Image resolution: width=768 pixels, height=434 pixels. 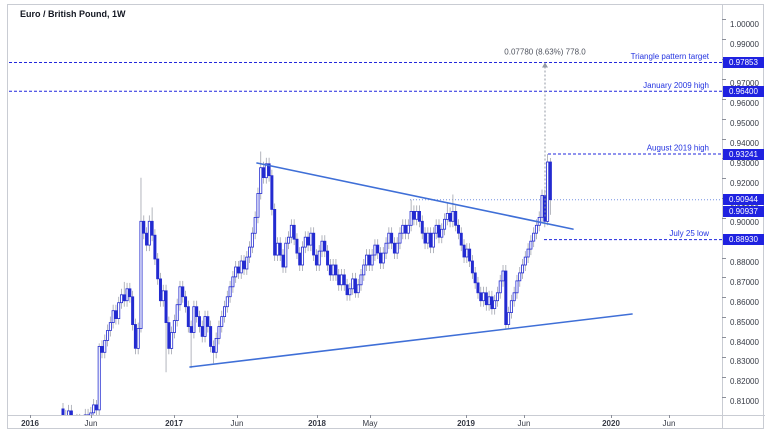 What do you see at coordinates (744, 382) in the screenshot?
I see `price-tick-label: 0.82000` at bounding box center [744, 382].